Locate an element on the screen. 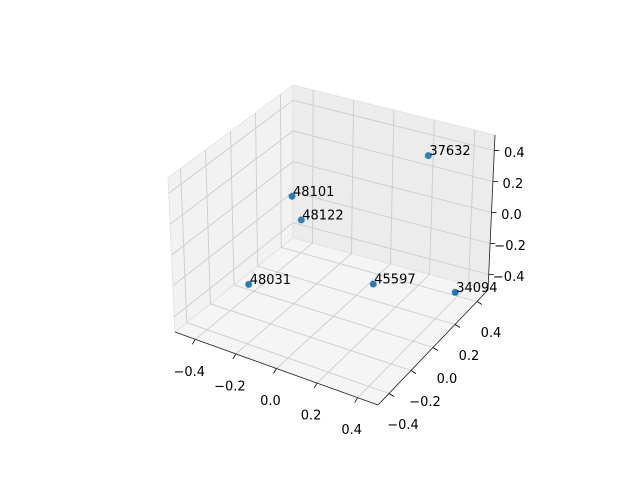  point-label: 34094 is located at coordinates (476, 288).